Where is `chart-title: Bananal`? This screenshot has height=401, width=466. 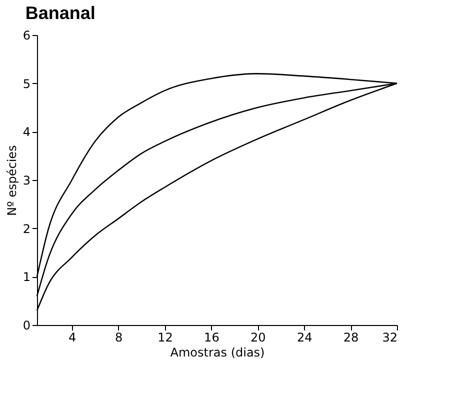
chart-title: Bananal is located at coordinates (60, 13).